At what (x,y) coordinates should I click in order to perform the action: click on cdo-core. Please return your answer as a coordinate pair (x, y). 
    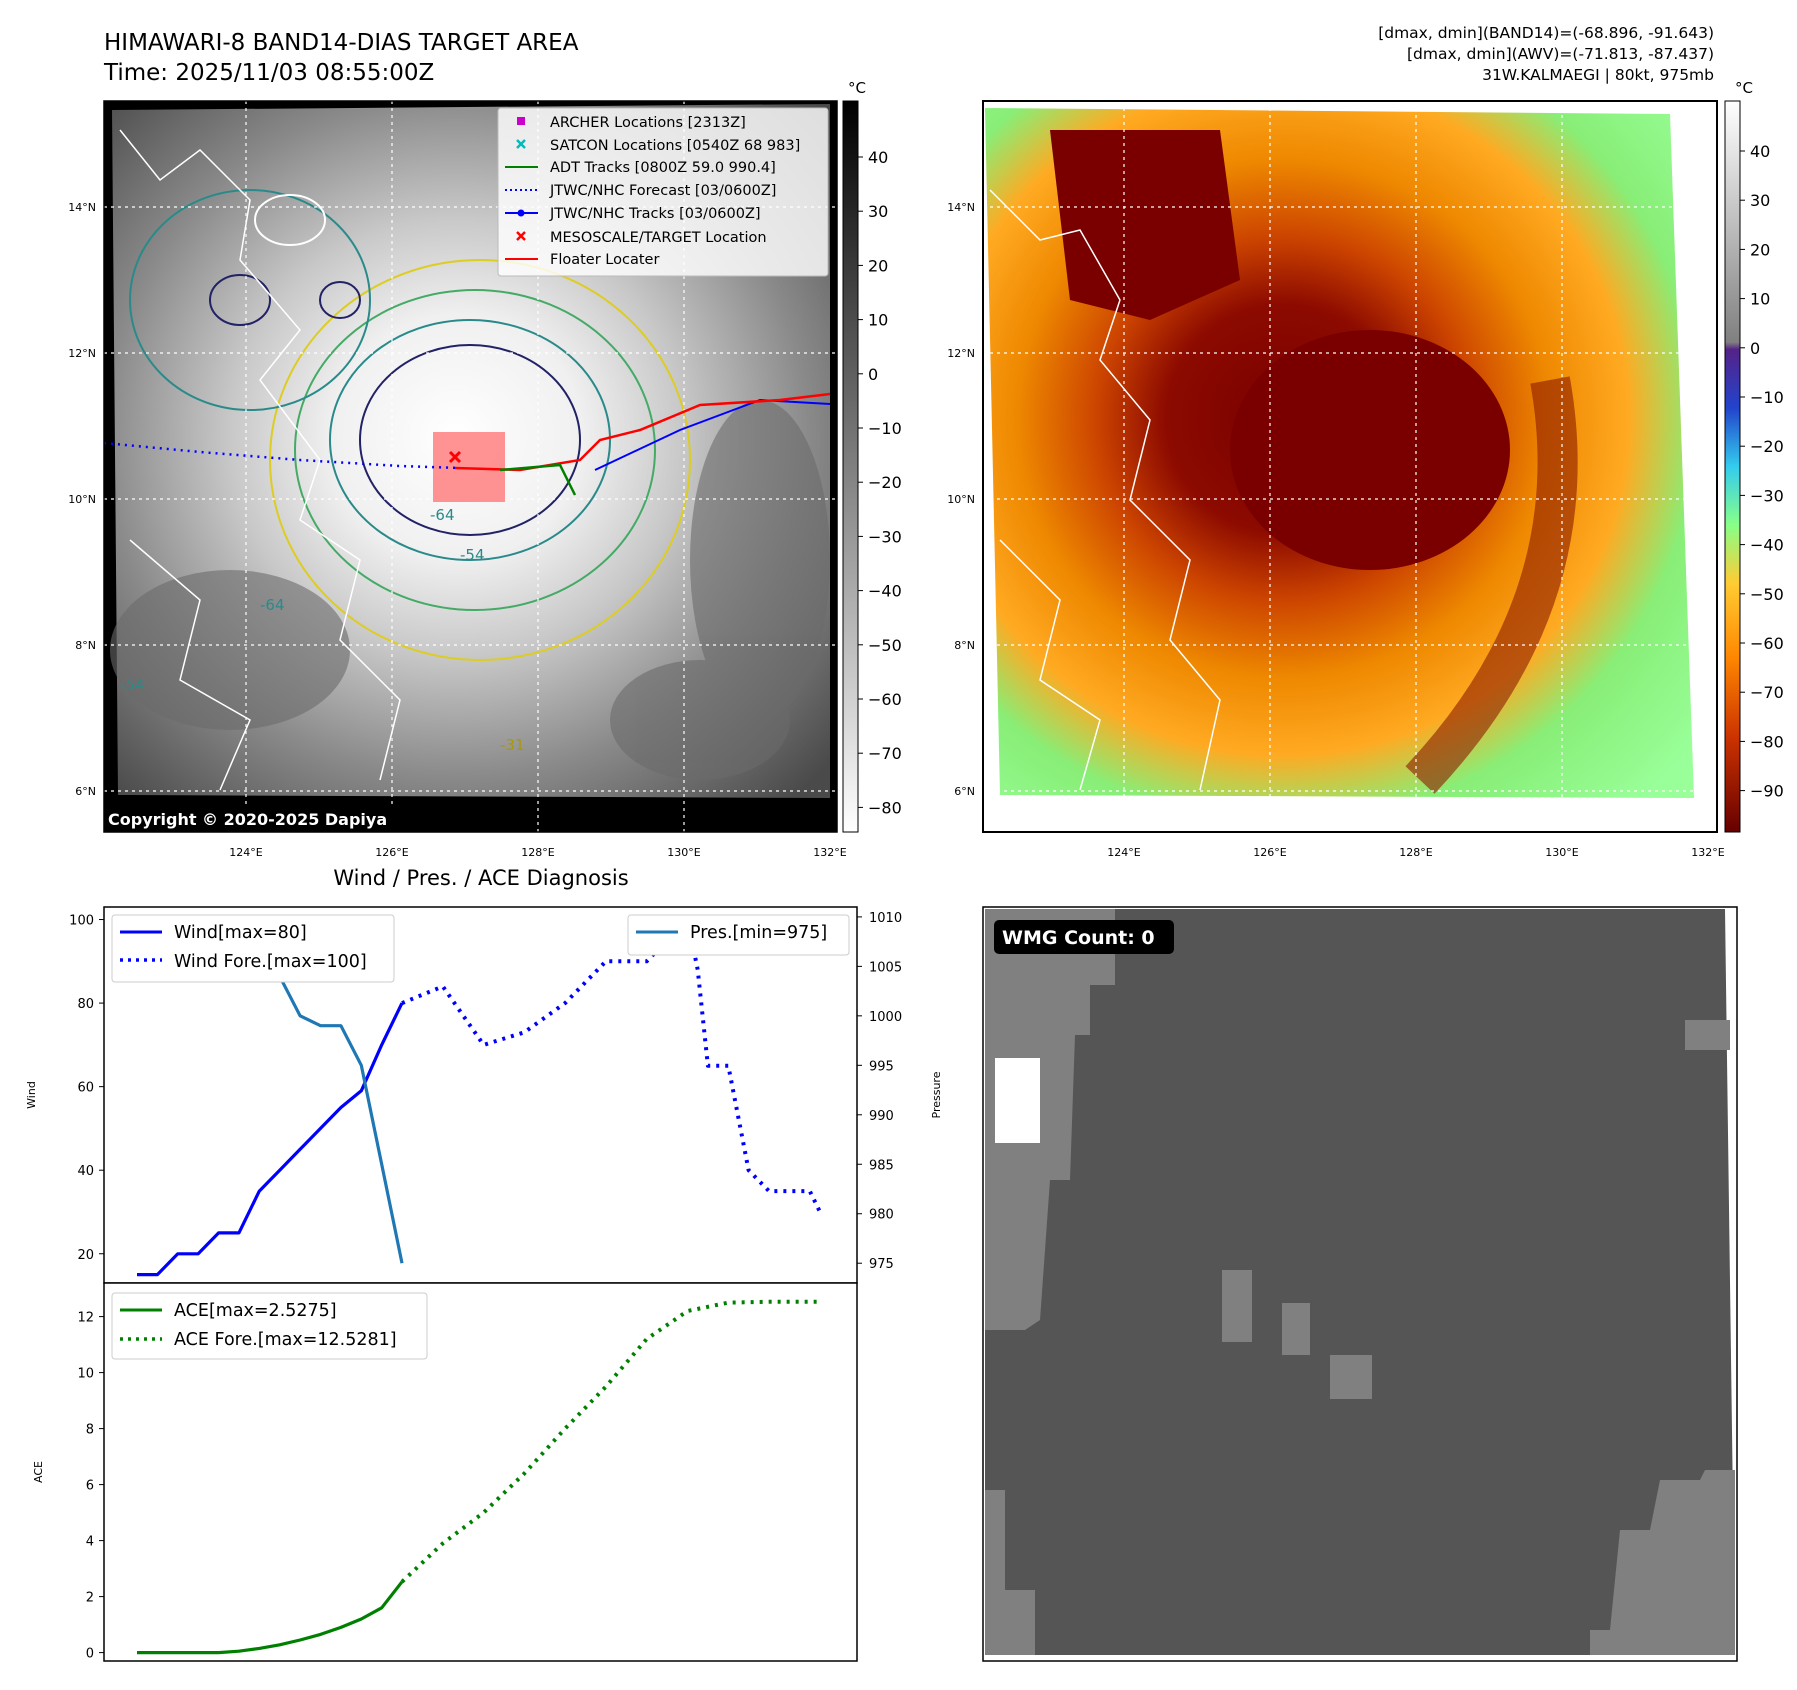
    Looking at the image, I should click on (1370, 450).